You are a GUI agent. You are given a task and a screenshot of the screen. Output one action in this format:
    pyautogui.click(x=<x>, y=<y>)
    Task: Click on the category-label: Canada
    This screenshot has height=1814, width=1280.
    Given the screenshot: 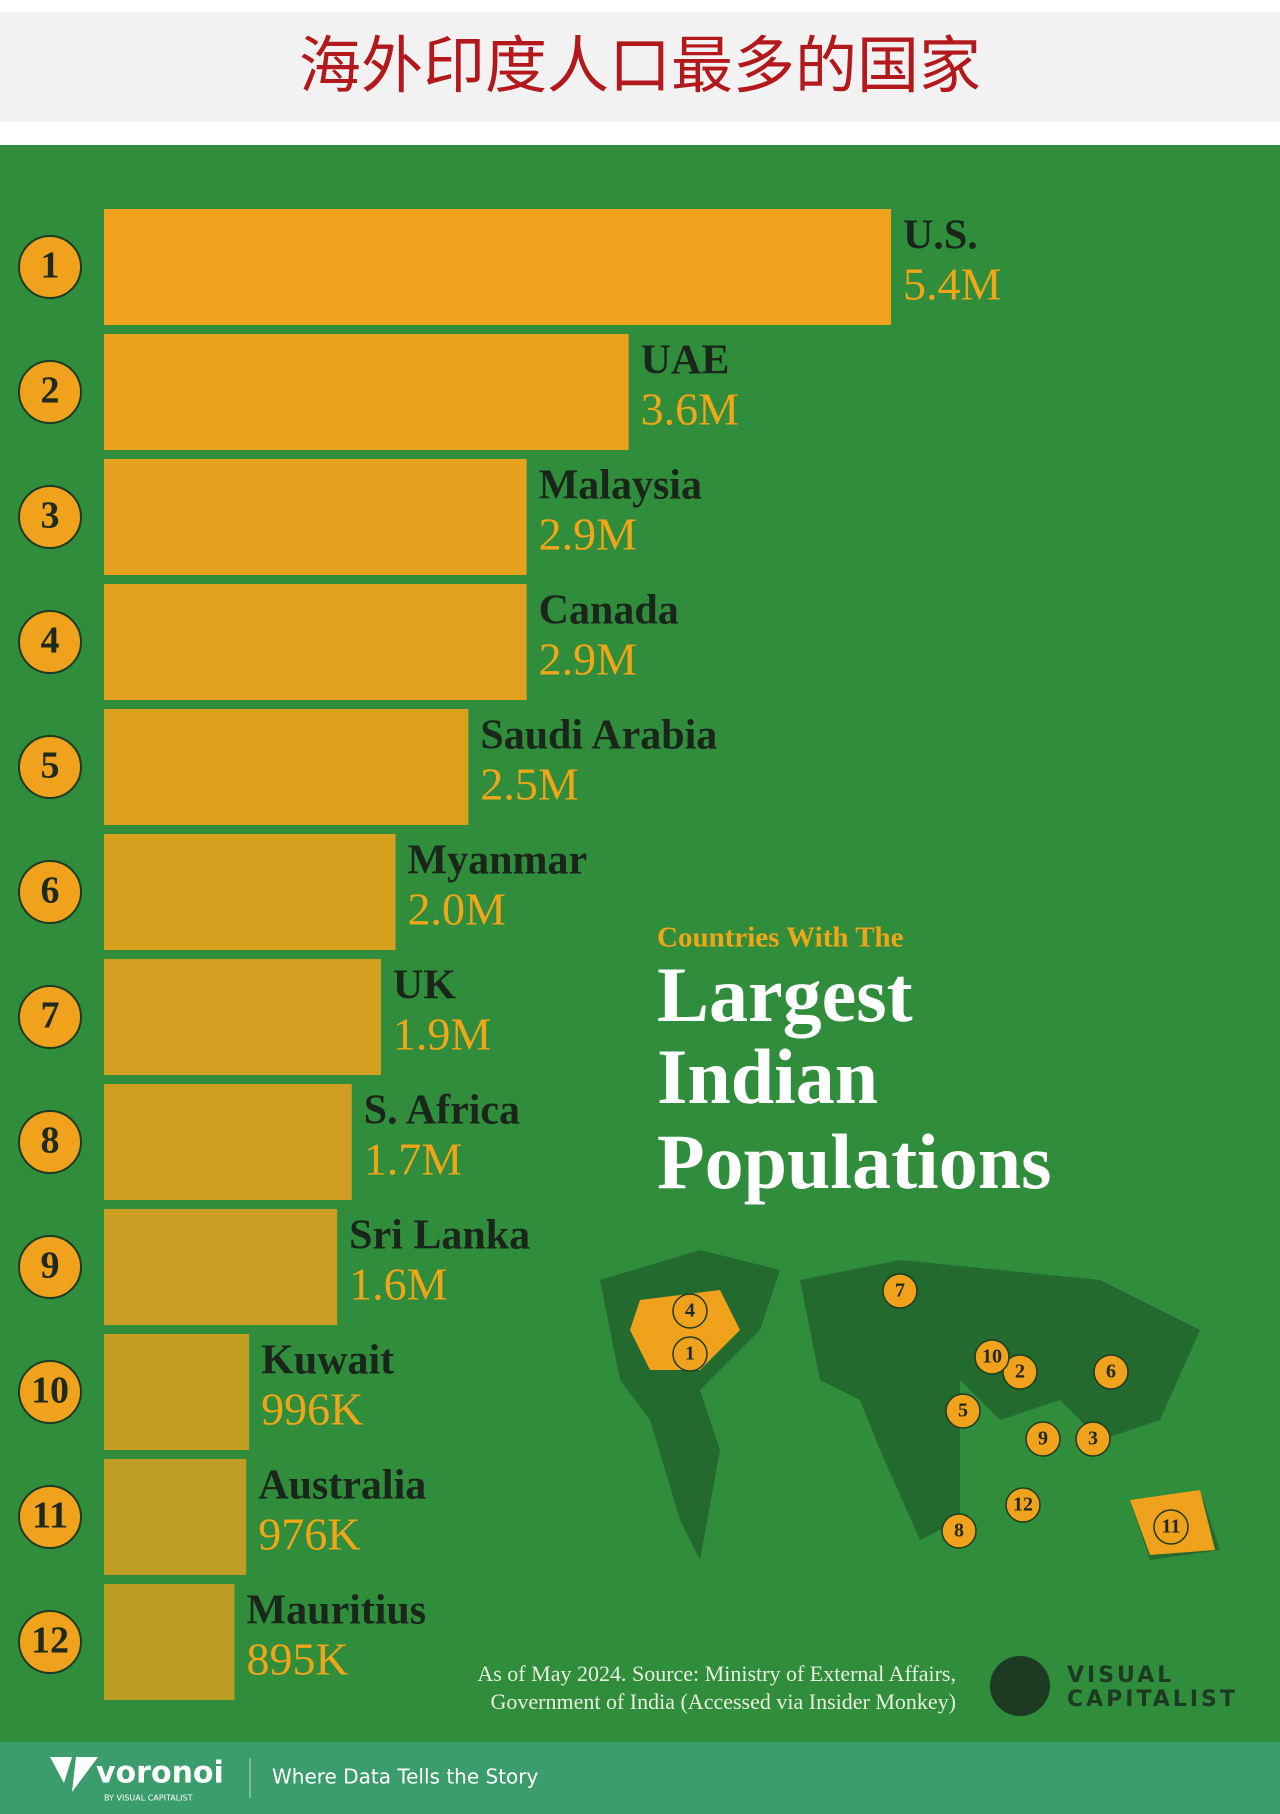 What is the action you would take?
    pyautogui.click(x=609, y=611)
    